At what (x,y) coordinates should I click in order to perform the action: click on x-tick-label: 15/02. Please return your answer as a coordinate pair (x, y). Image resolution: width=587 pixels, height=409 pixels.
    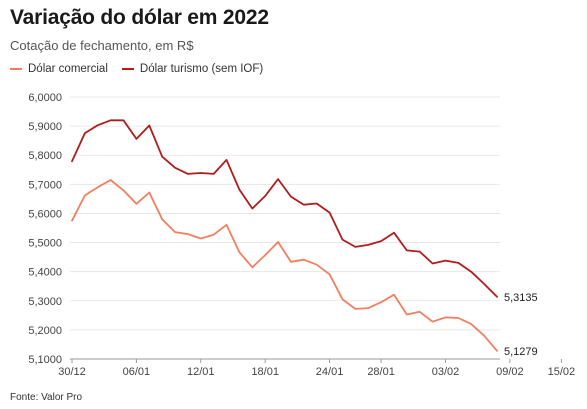
    Looking at the image, I should click on (562, 372).